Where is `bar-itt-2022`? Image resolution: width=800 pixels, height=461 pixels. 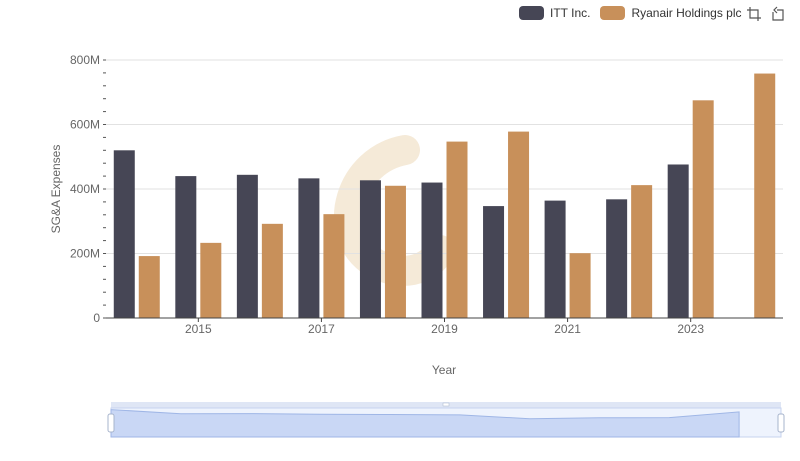
bar-itt-2022 is located at coordinates (617, 258).